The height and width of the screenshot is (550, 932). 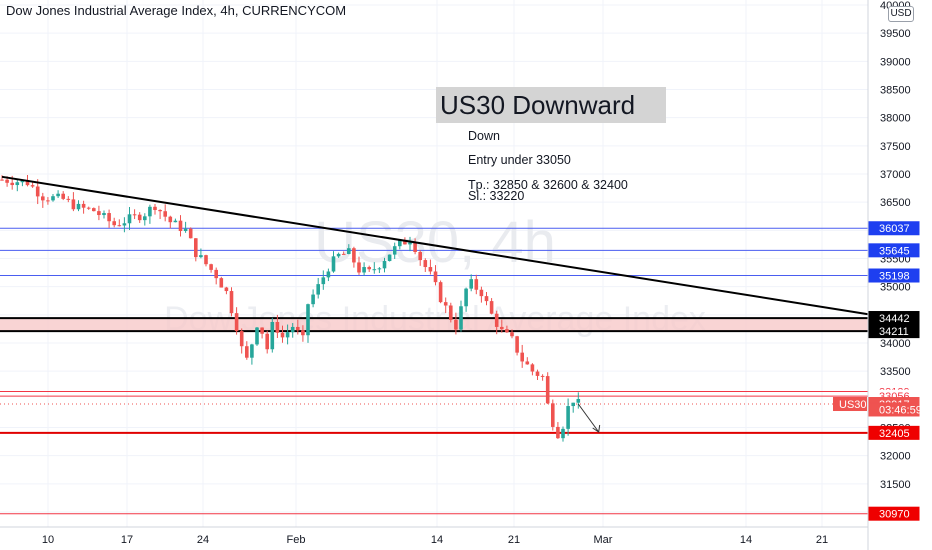 I want to click on time-tick-label: 14, so click(x=437, y=540).